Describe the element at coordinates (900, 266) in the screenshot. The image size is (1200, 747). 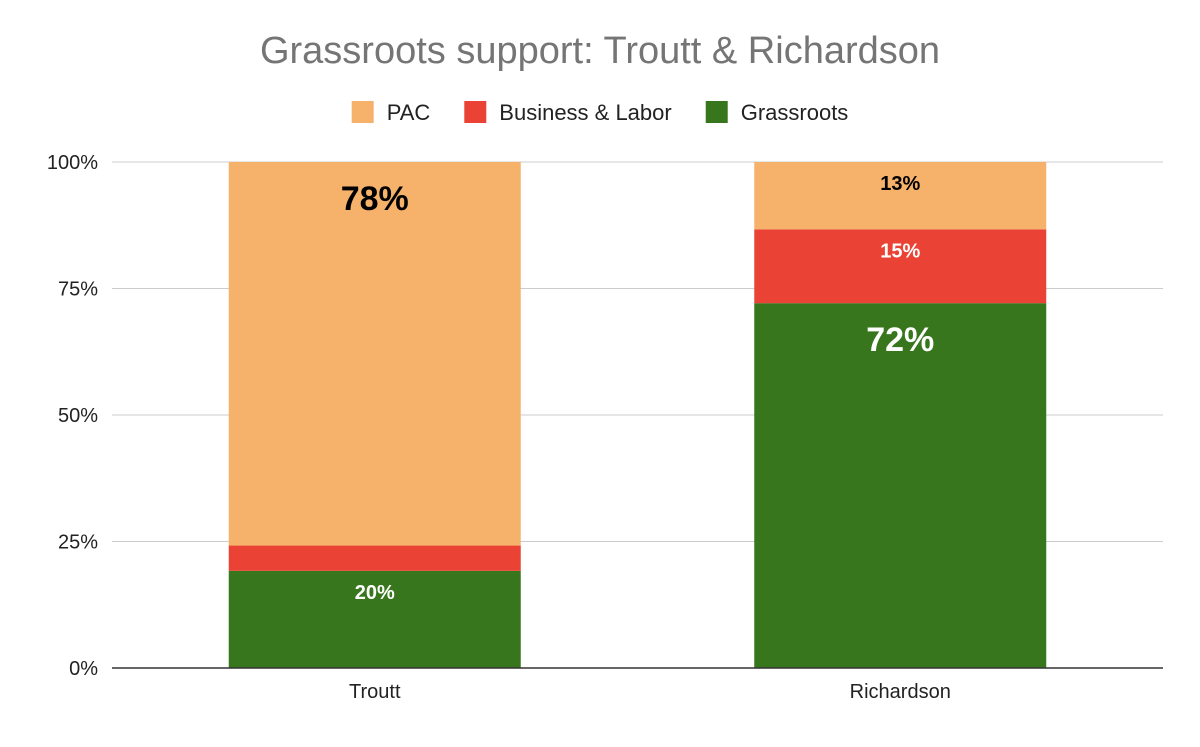
I see `bar-business-labor-richardson` at that location.